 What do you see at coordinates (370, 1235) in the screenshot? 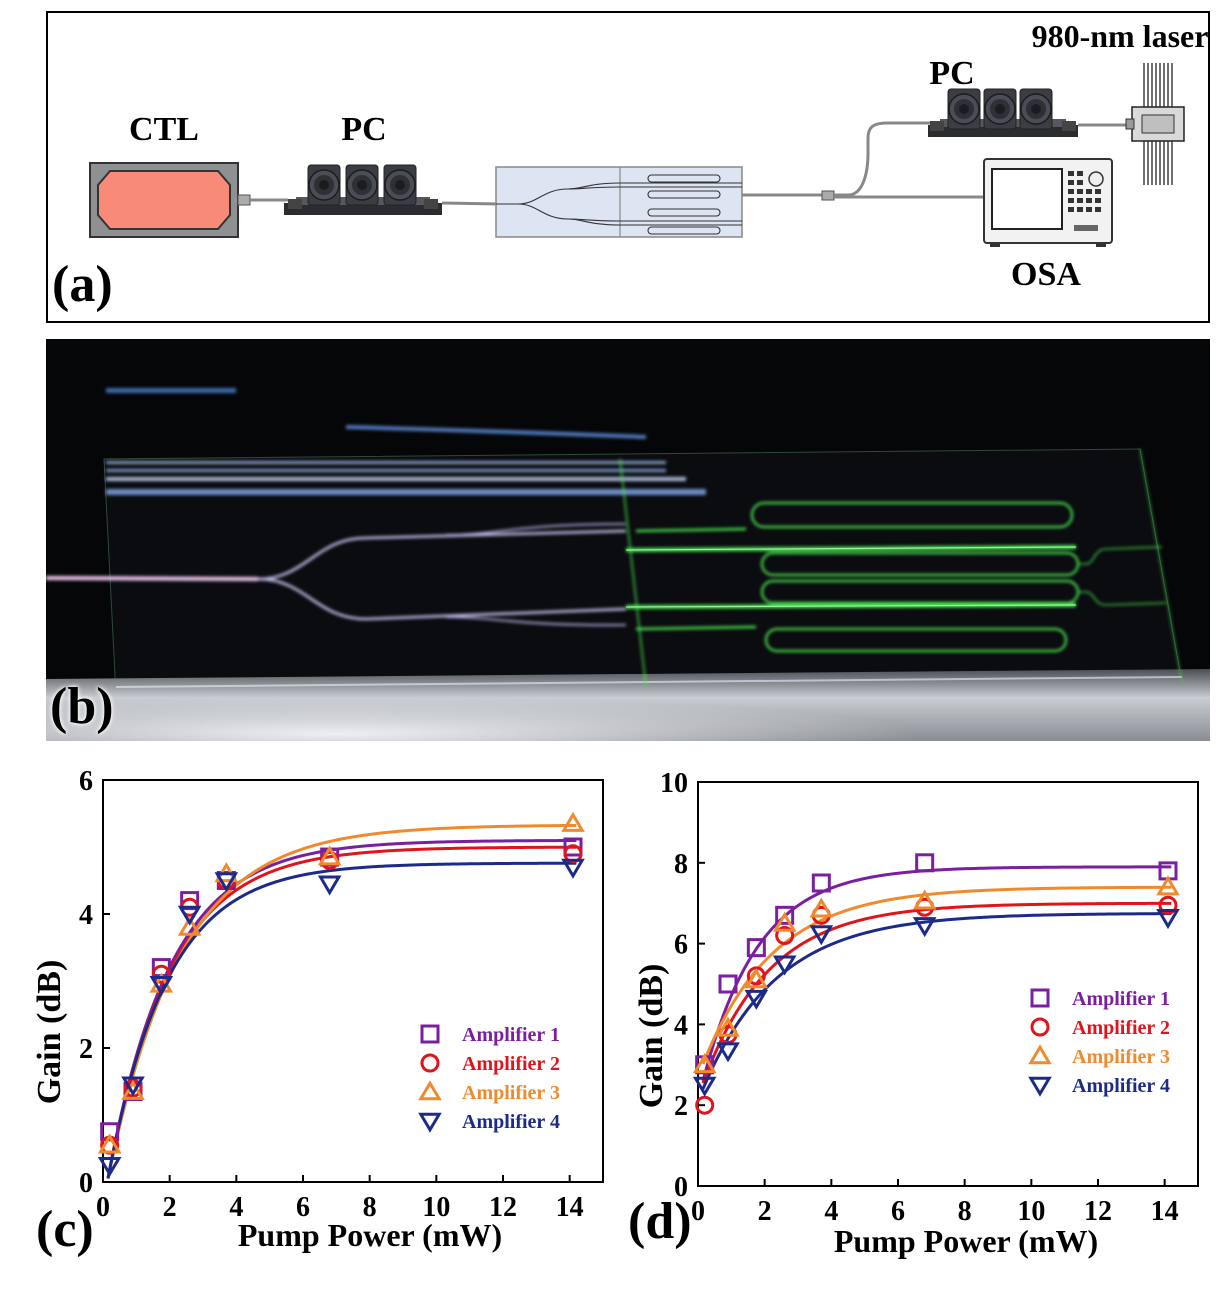
I see `x-axis-label: Pump Power (mW)` at bounding box center [370, 1235].